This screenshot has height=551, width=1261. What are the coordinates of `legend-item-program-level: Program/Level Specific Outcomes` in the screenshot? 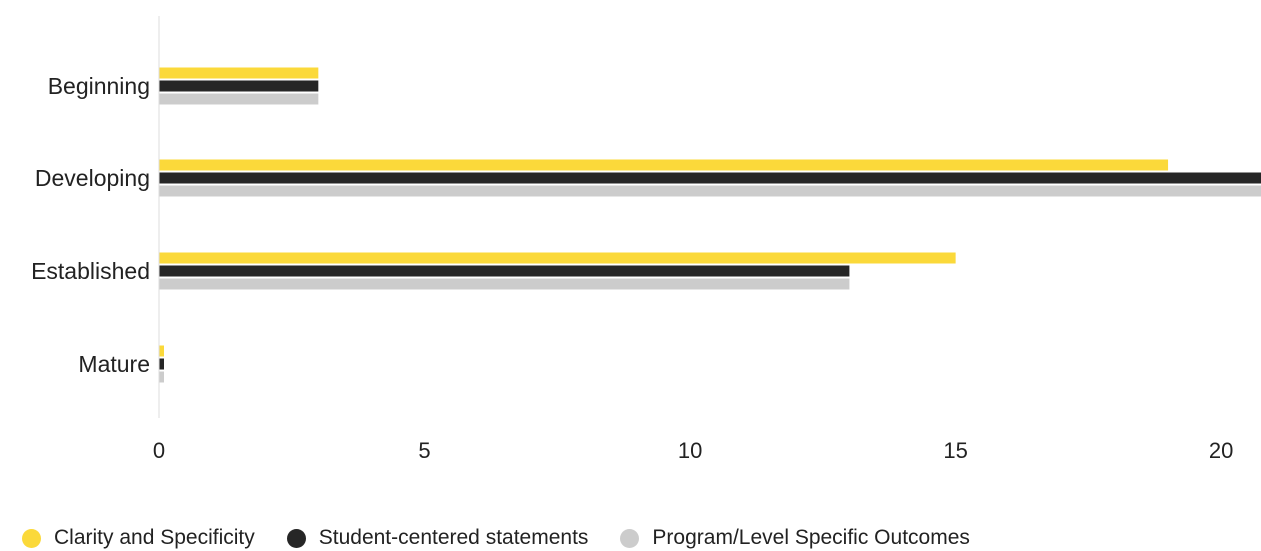 It's located at (795, 538).